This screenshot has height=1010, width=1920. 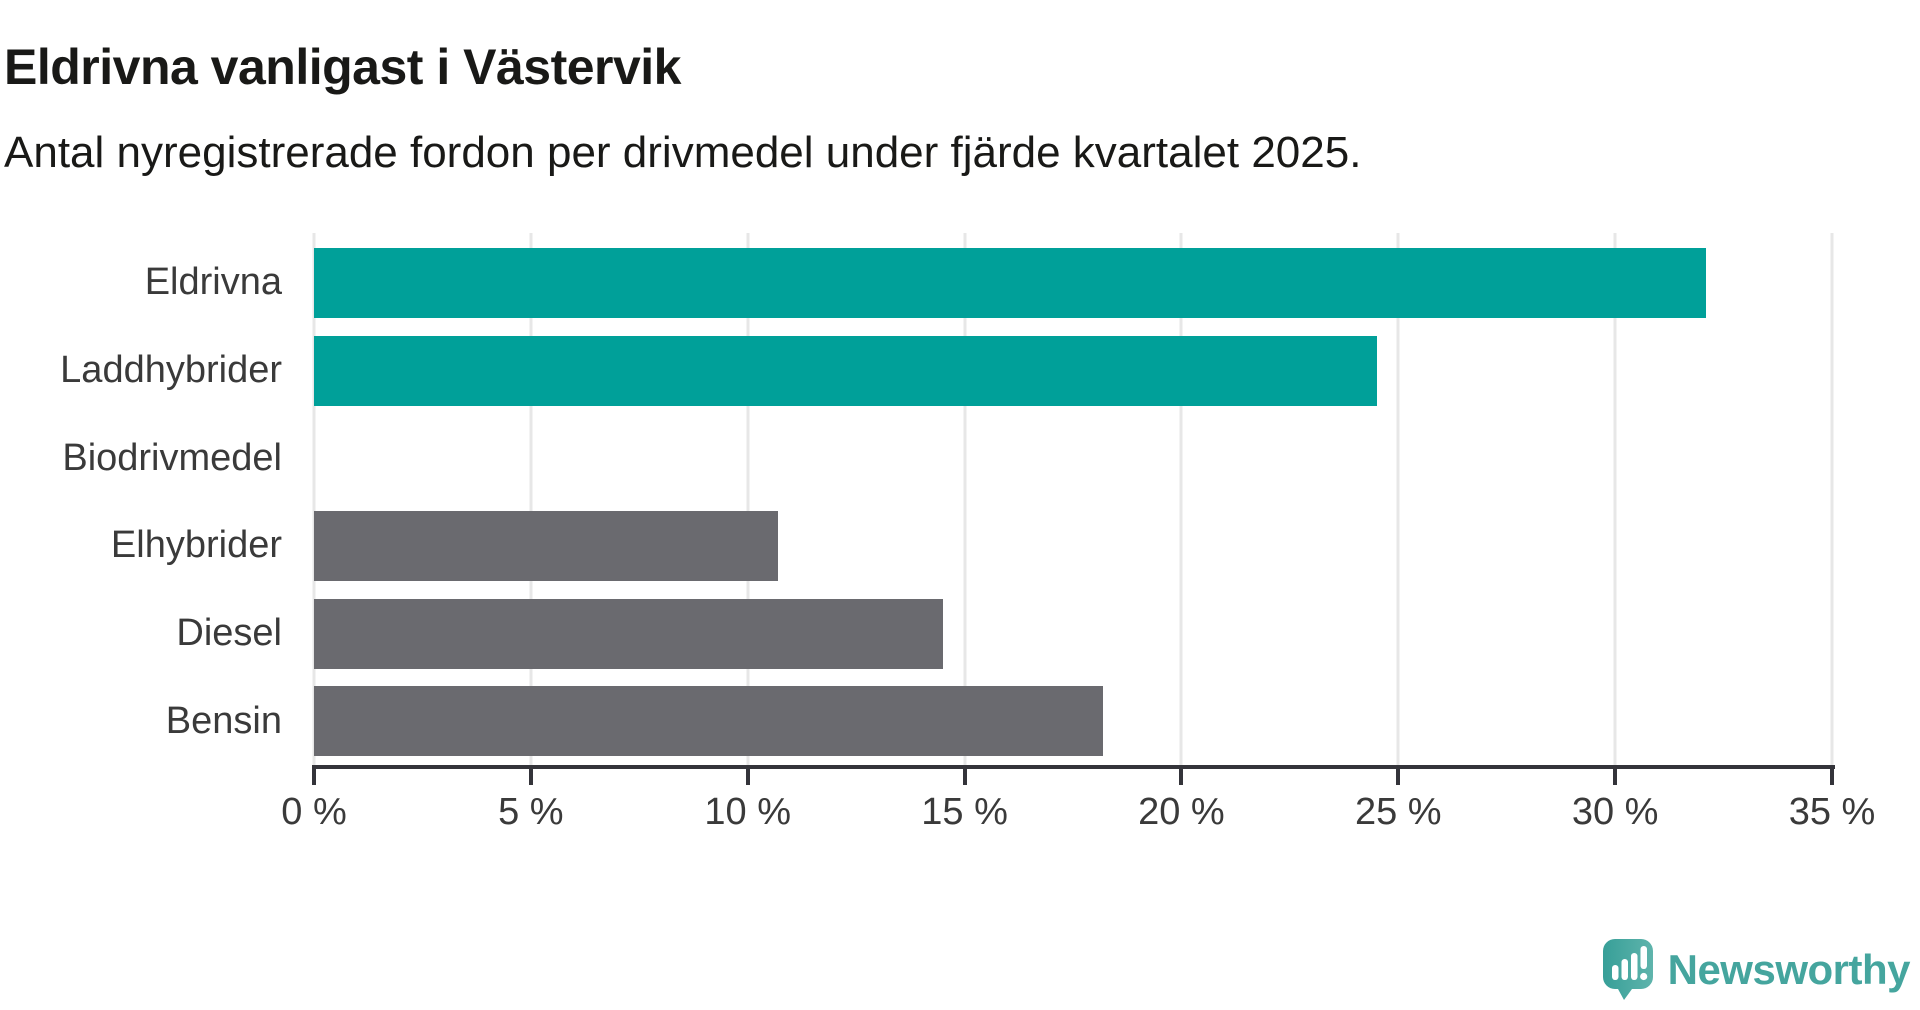 I want to click on x-axis-tick-label: 20 %, so click(x=1181, y=812).